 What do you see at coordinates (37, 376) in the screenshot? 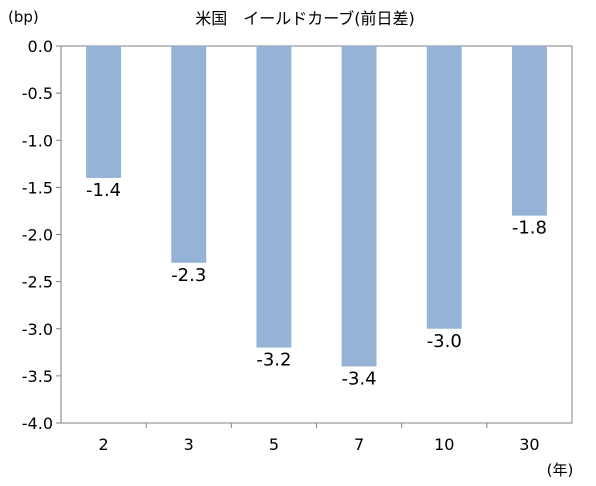
I see `y-tick-label: -3.5` at bounding box center [37, 376].